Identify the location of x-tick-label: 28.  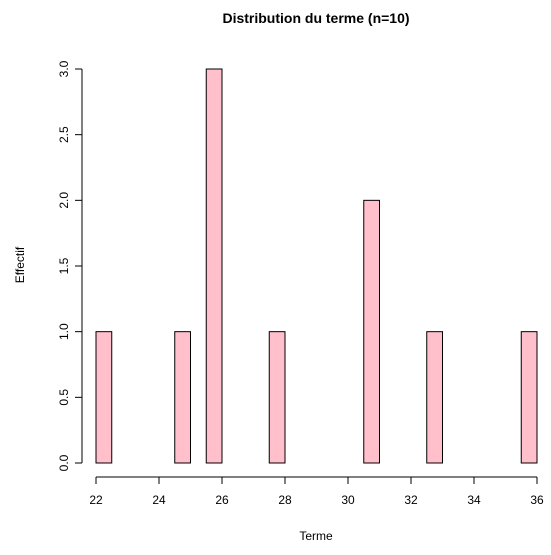
(285, 500).